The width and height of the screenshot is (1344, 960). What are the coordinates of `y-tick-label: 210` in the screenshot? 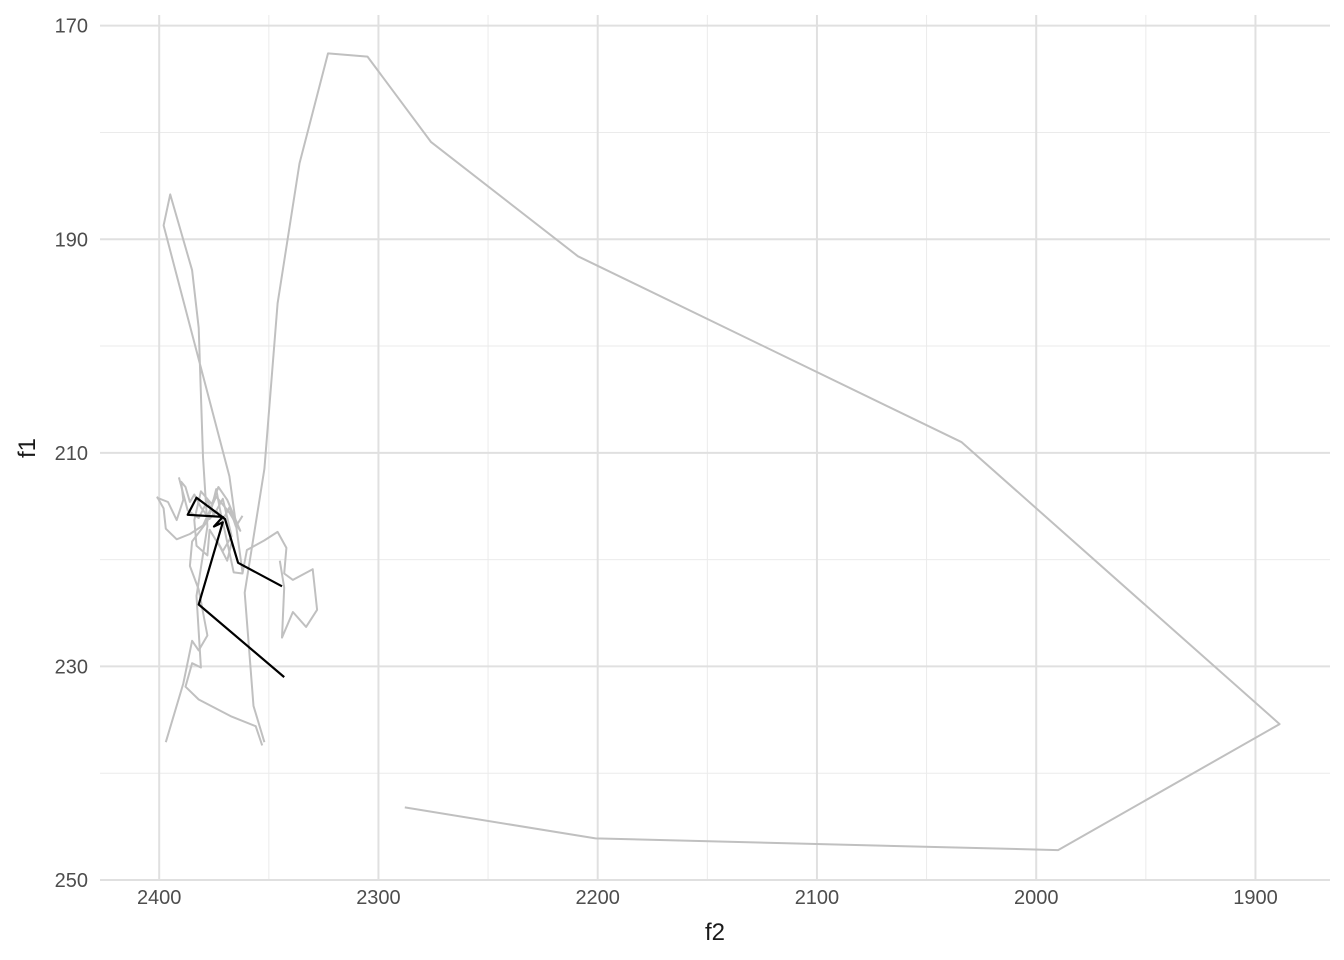 It's located at (71, 454).